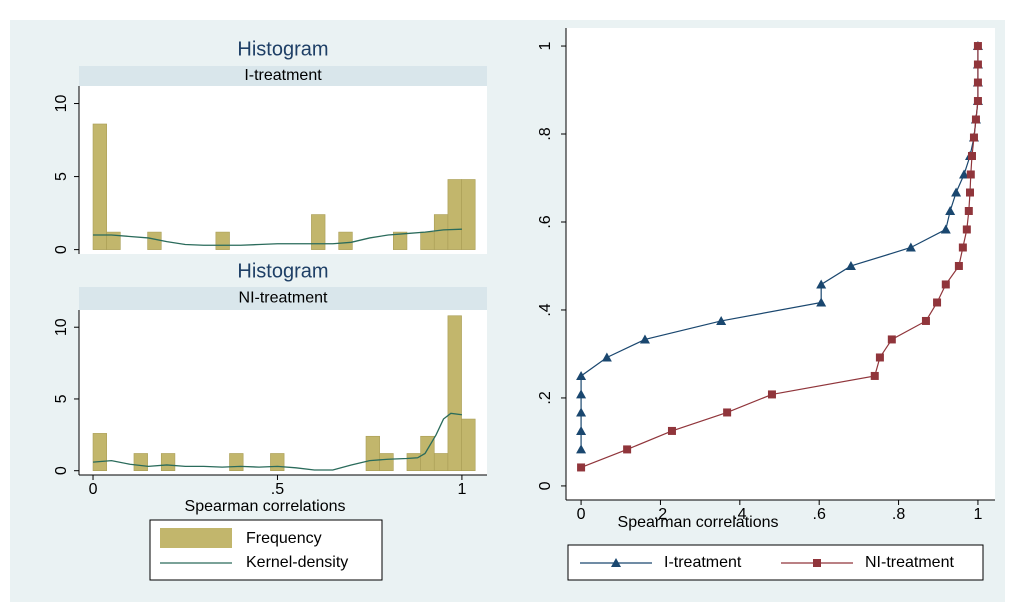  Describe the element at coordinates (196, 538) in the screenshot. I see `legend-swatch` at that location.